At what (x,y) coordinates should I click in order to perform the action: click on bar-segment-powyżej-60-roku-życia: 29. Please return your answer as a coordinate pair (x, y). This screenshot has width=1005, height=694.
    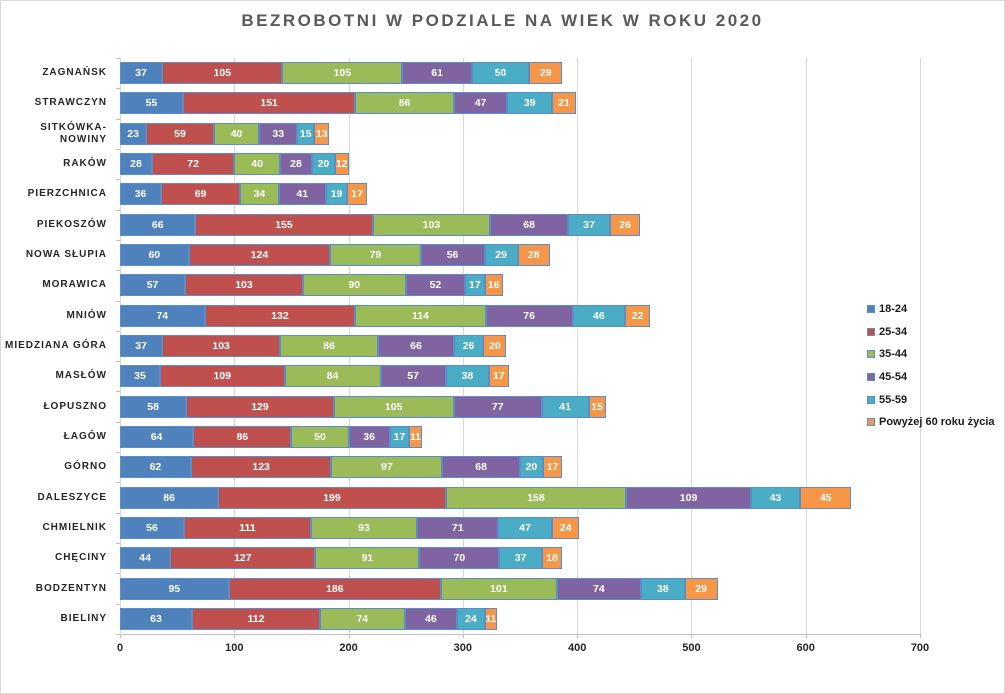
    Looking at the image, I should click on (701, 588).